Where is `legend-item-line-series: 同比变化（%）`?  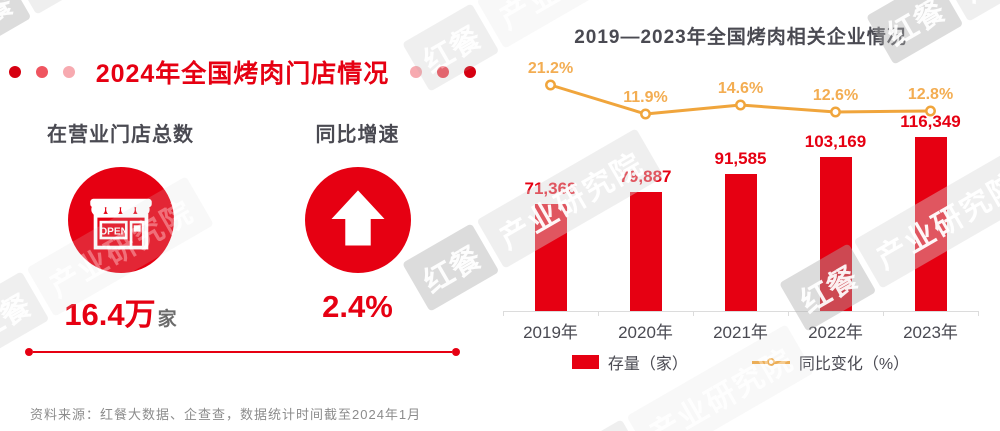 legend-item-line-series: 同比变化（%） is located at coordinates (830, 362).